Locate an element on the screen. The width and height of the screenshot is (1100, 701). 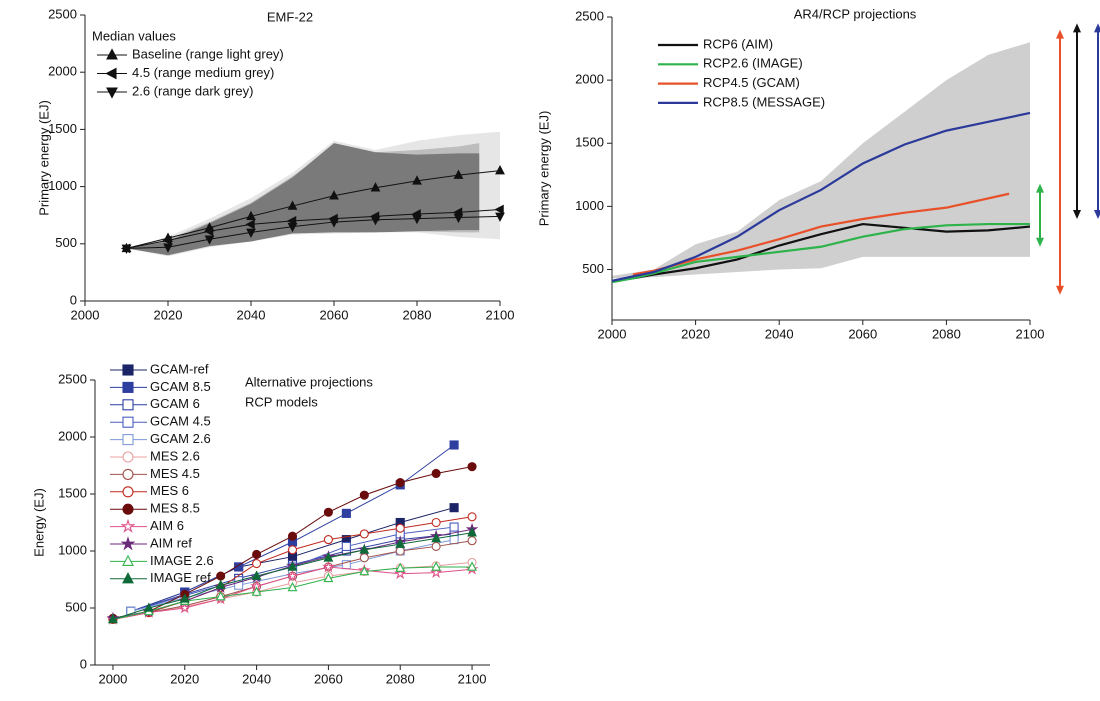
legend-label: IMAGE ref is located at coordinates (180, 577).